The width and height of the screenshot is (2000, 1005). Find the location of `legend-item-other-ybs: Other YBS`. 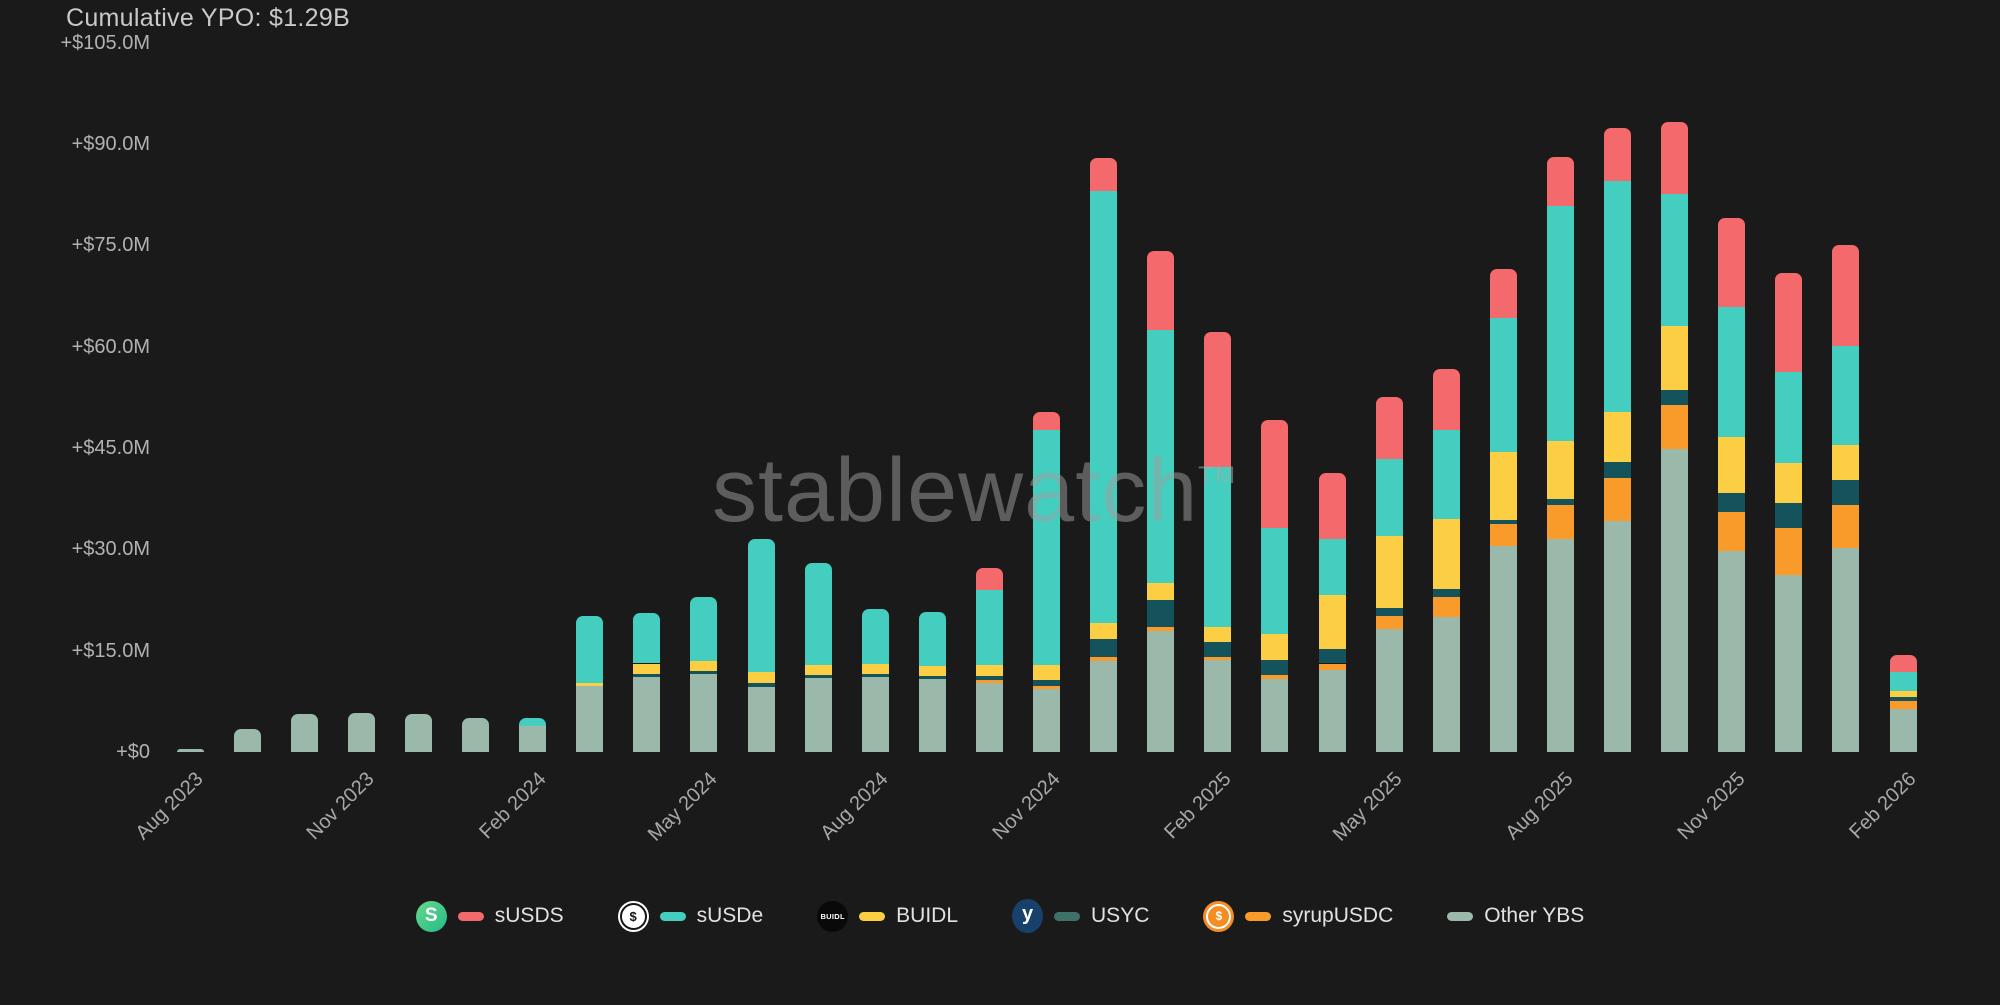

legend-item-other-ybs: Other YBS is located at coordinates (1515, 916).